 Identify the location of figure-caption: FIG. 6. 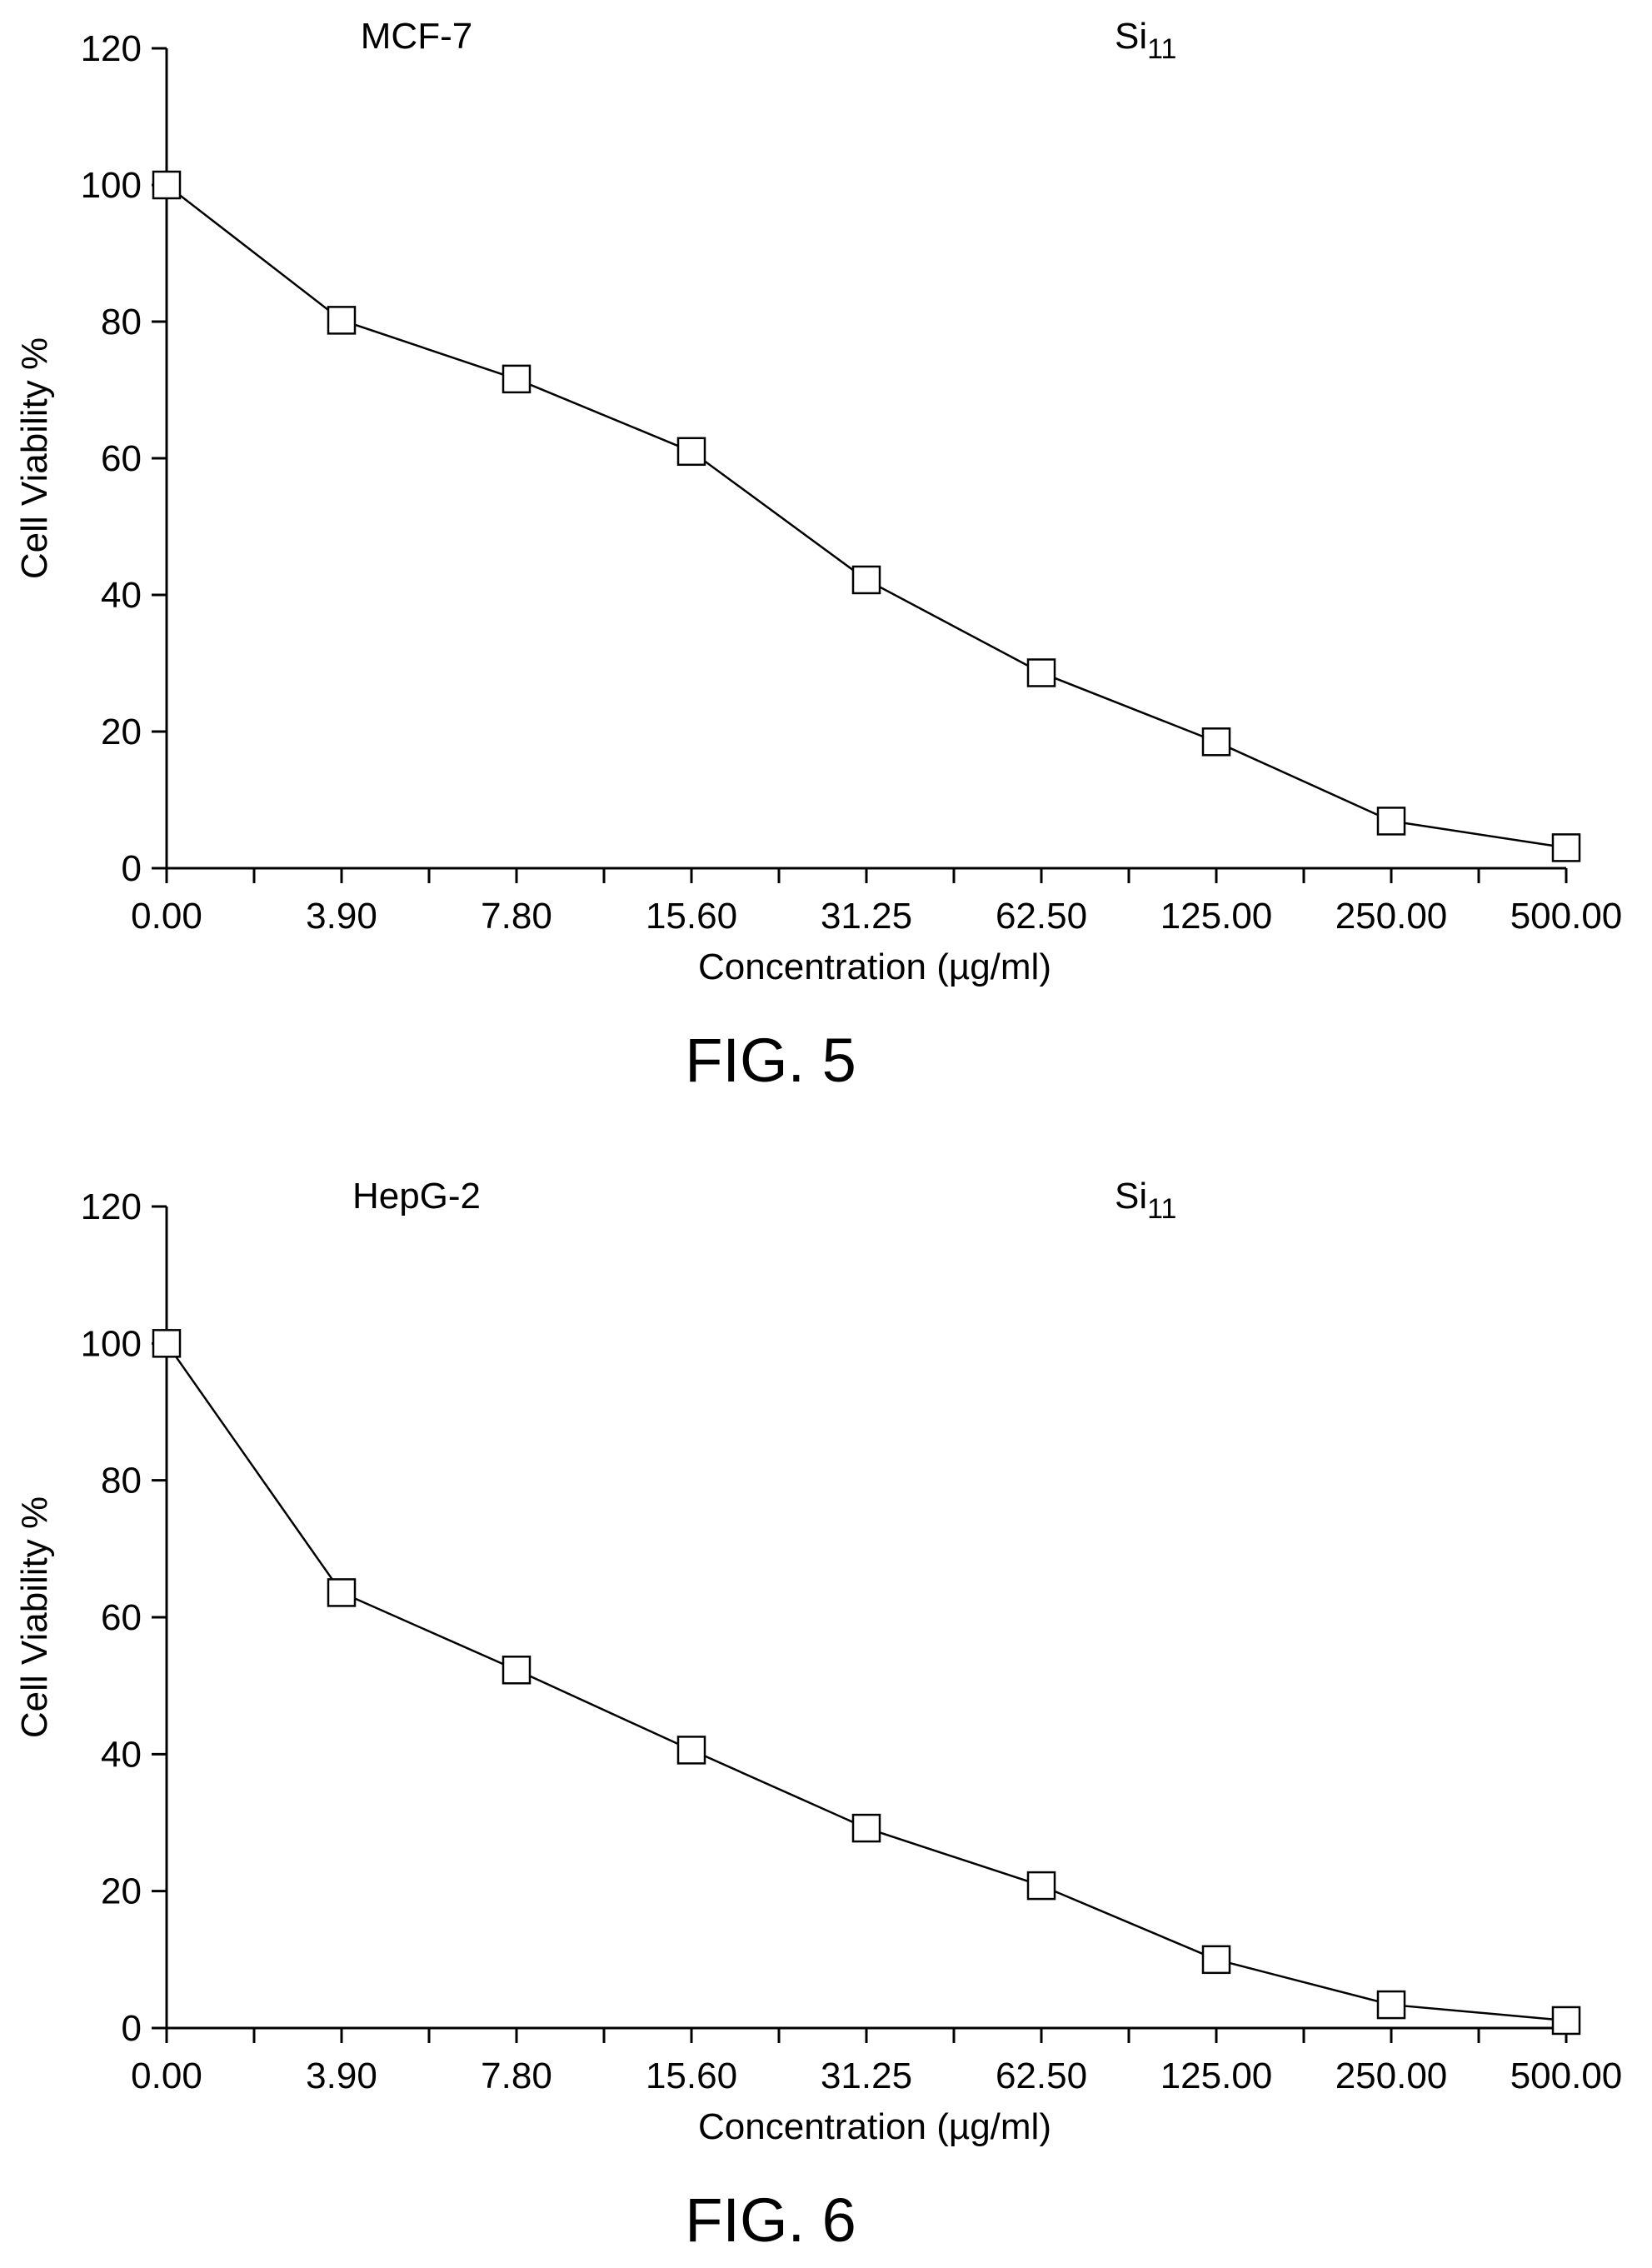
(770, 2220).